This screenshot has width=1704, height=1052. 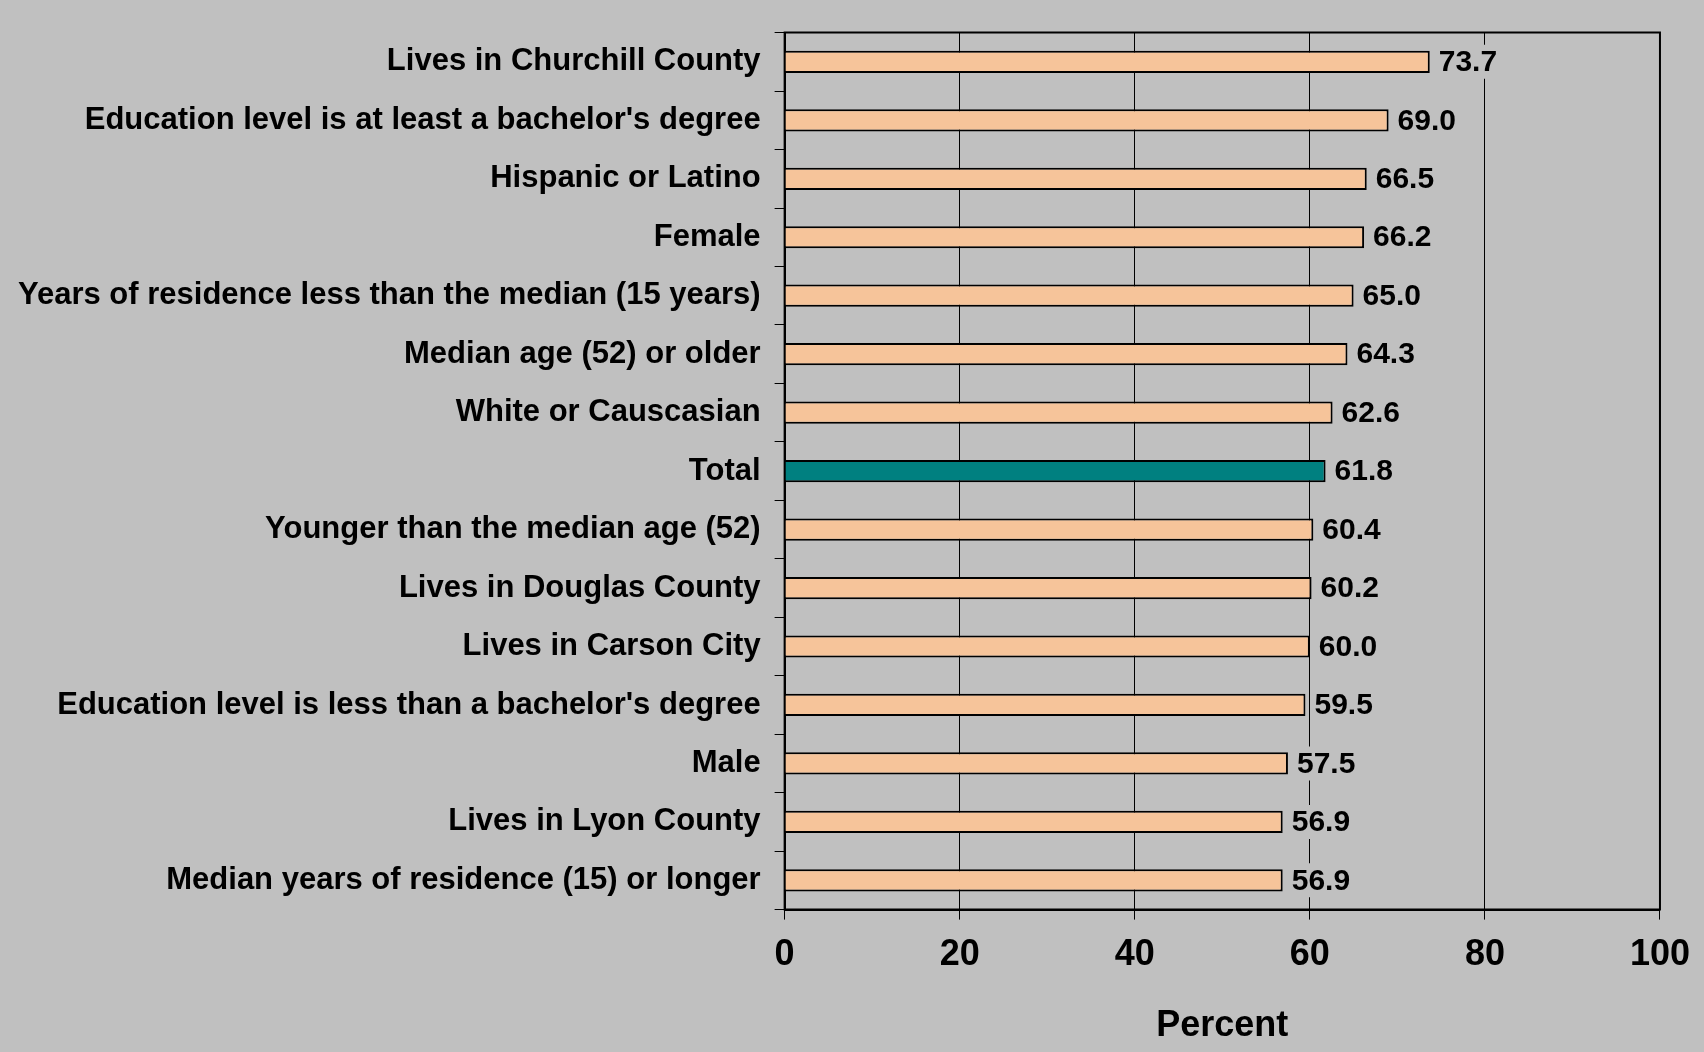 I want to click on y-tick-label: Lives in Carson City, so click(x=612, y=645).